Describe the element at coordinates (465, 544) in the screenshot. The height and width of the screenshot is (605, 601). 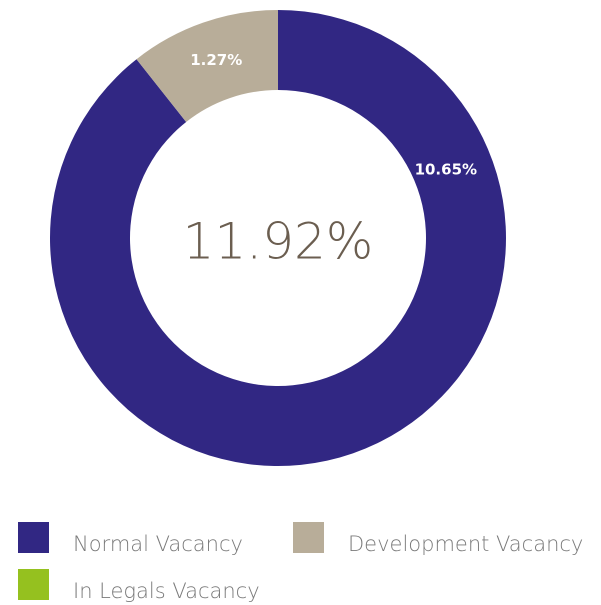
I see `legend-text: Development Vacancy` at that location.